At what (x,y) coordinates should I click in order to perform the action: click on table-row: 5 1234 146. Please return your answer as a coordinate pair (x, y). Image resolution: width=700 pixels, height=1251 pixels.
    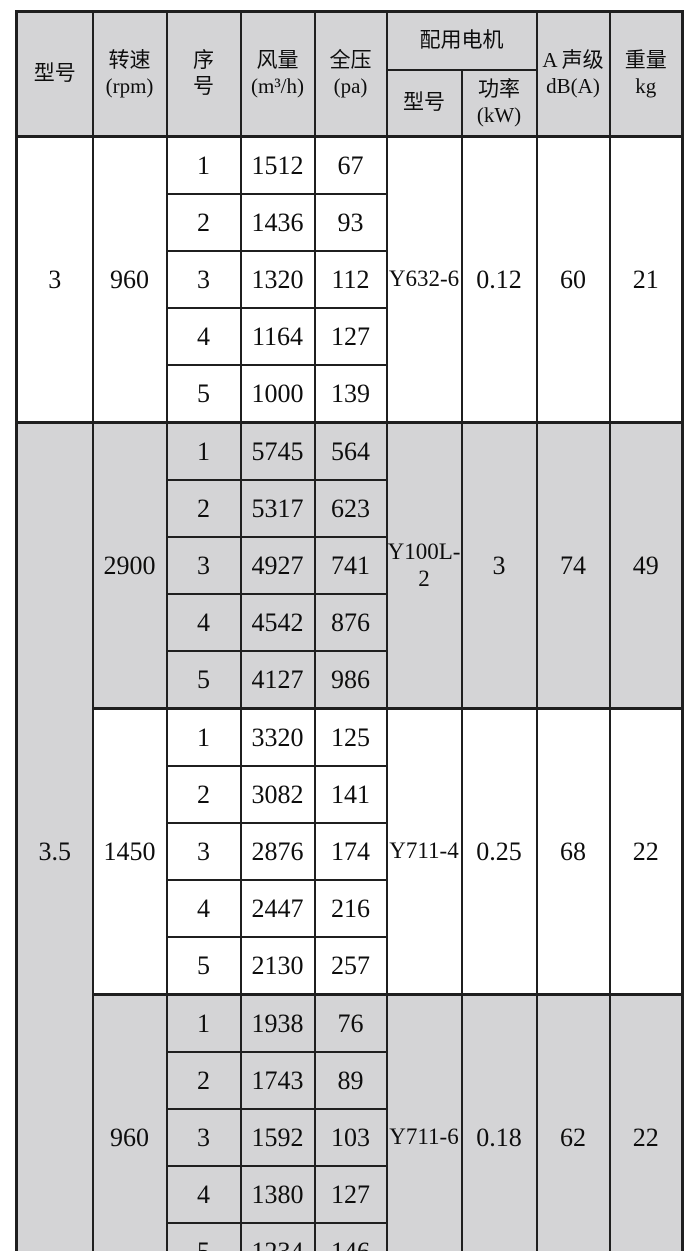
    Looking at the image, I should click on (350, 1236).